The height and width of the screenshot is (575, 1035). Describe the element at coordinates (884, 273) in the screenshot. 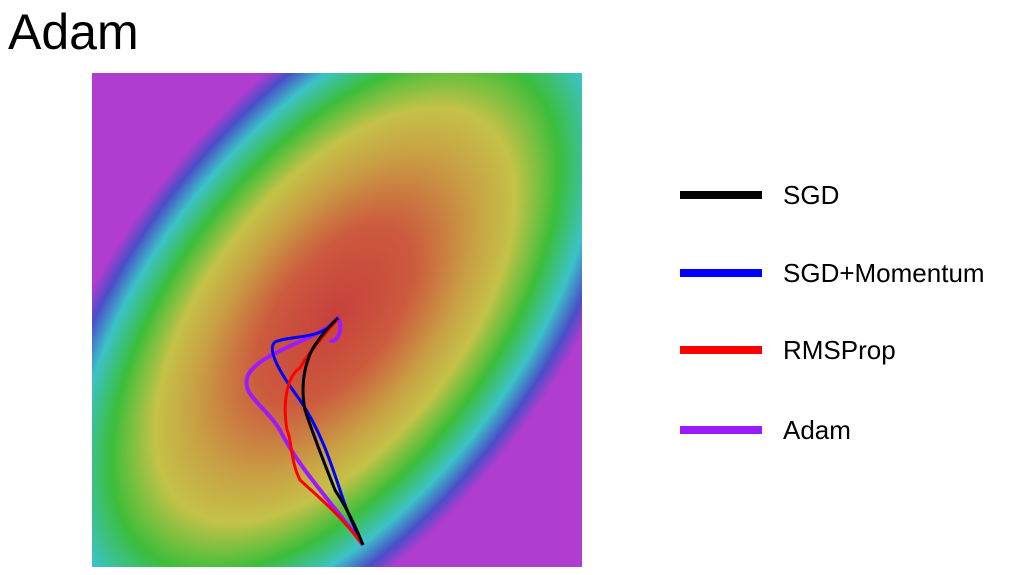

I see `legend-label: SGD+Momentum` at that location.